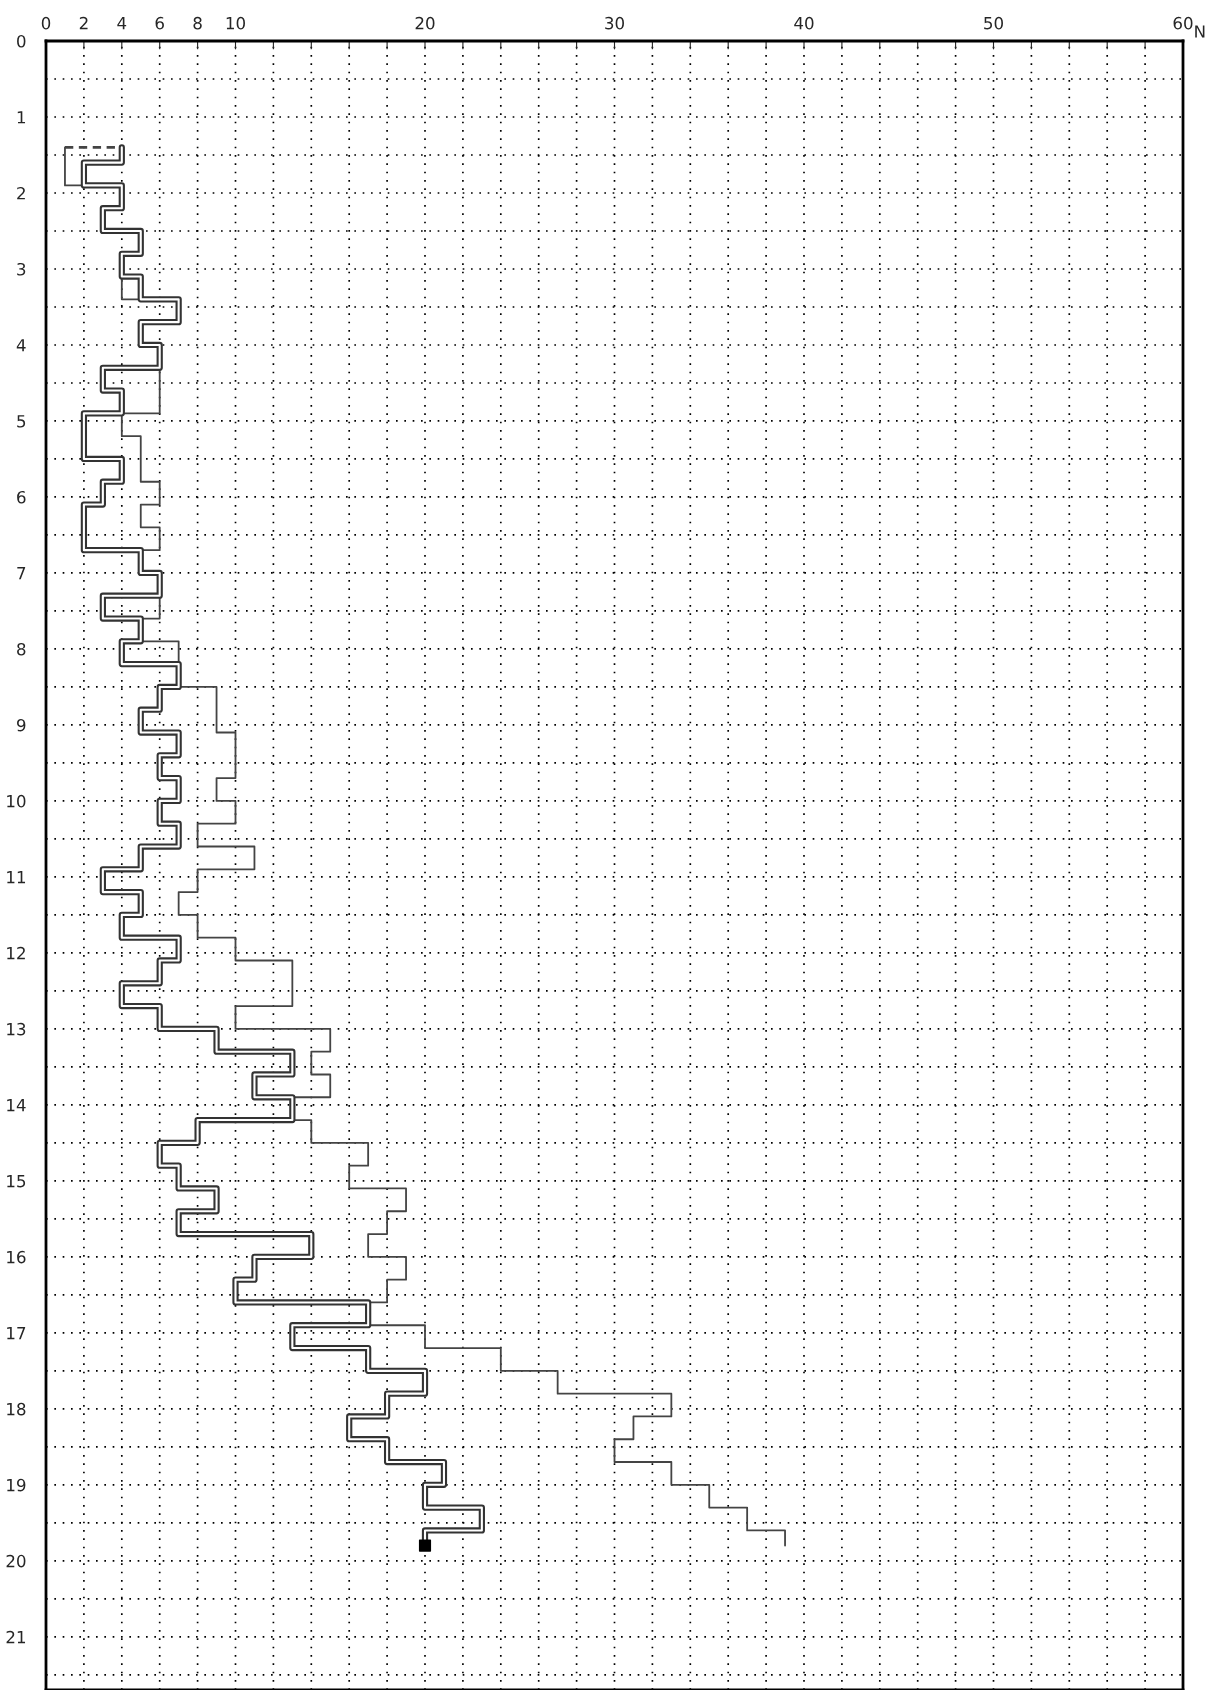  Describe the element at coordinates (21, 117) in the screenshot. I see `y-tick-label: 1` at that location.